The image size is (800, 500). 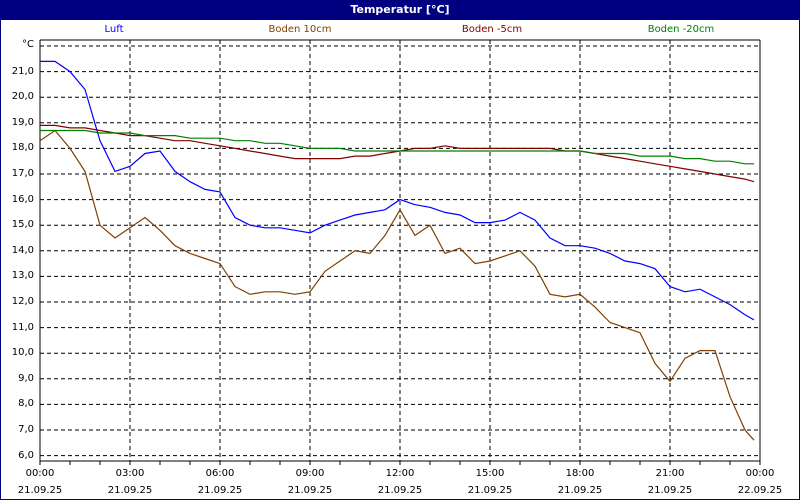 I want to click on y-tick-label: 10,0, so click(x=22, y=353).